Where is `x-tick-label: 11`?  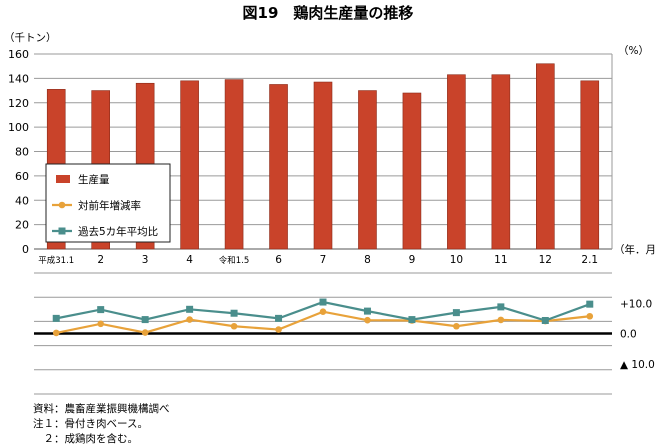 x-tick-label: 11 is located at coordinates (500, 260).